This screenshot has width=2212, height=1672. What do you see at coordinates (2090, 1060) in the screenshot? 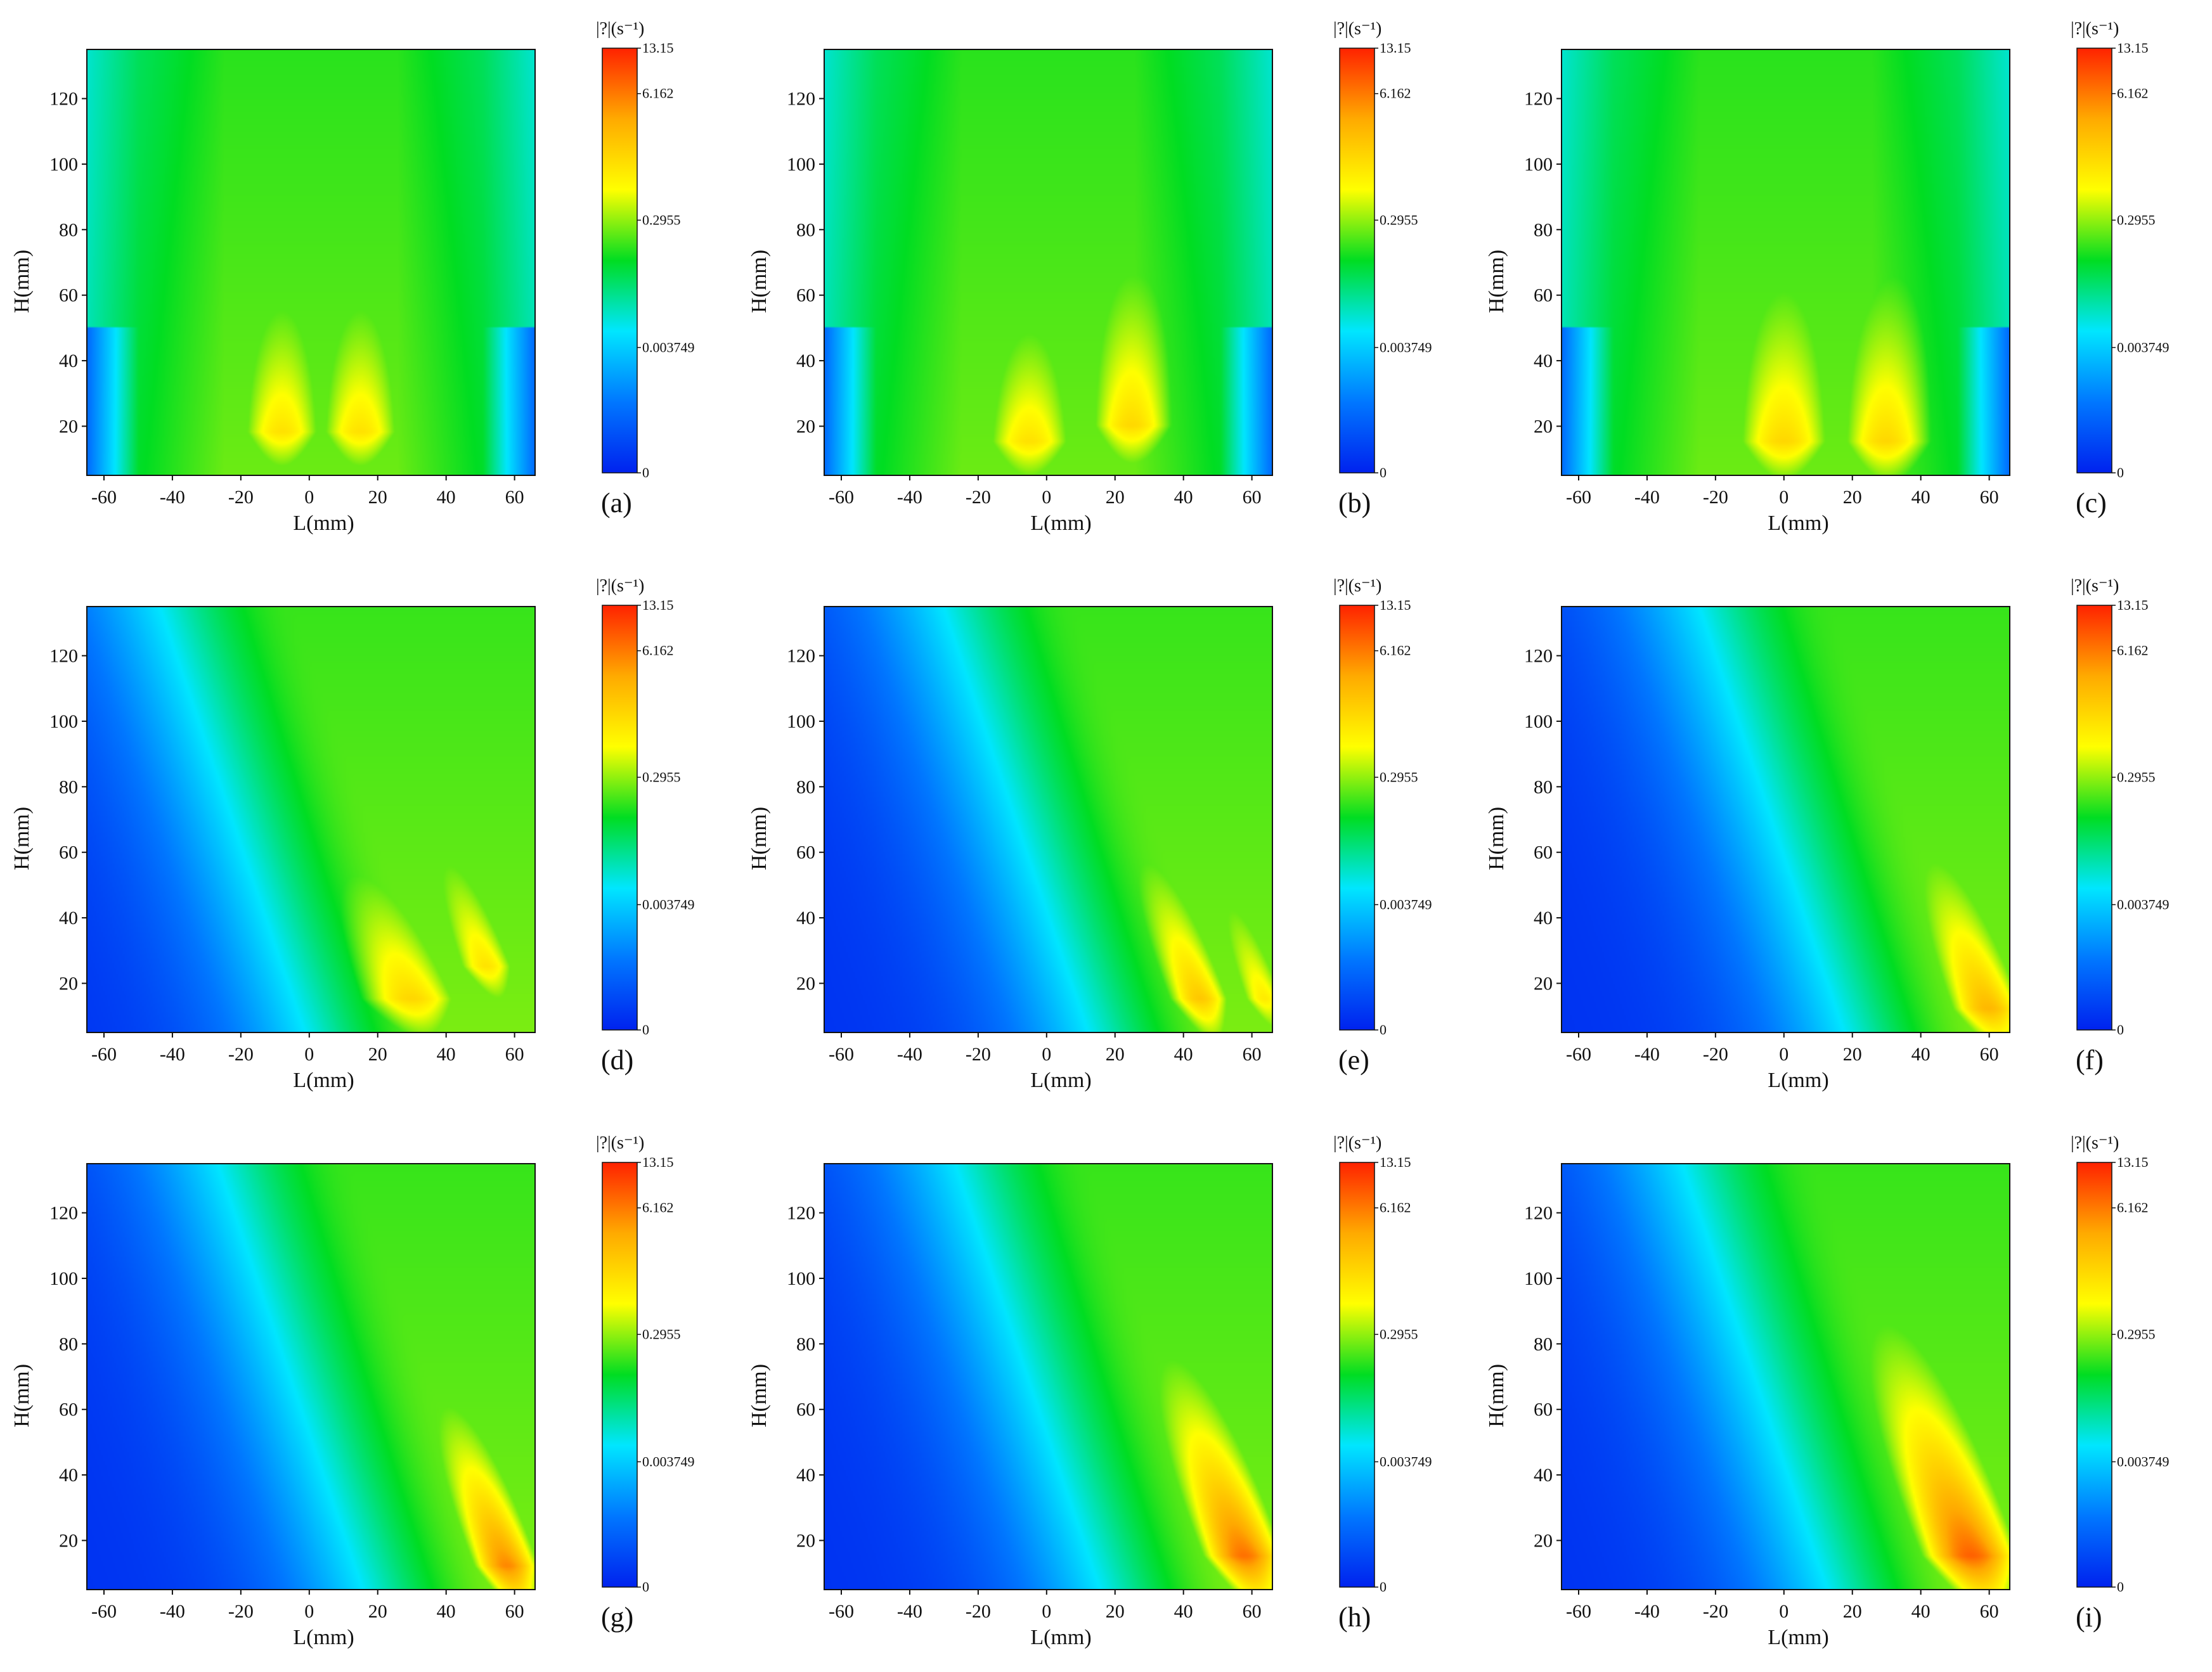
I see `panel-label: (f)` at bounding box center [2090, 1060].